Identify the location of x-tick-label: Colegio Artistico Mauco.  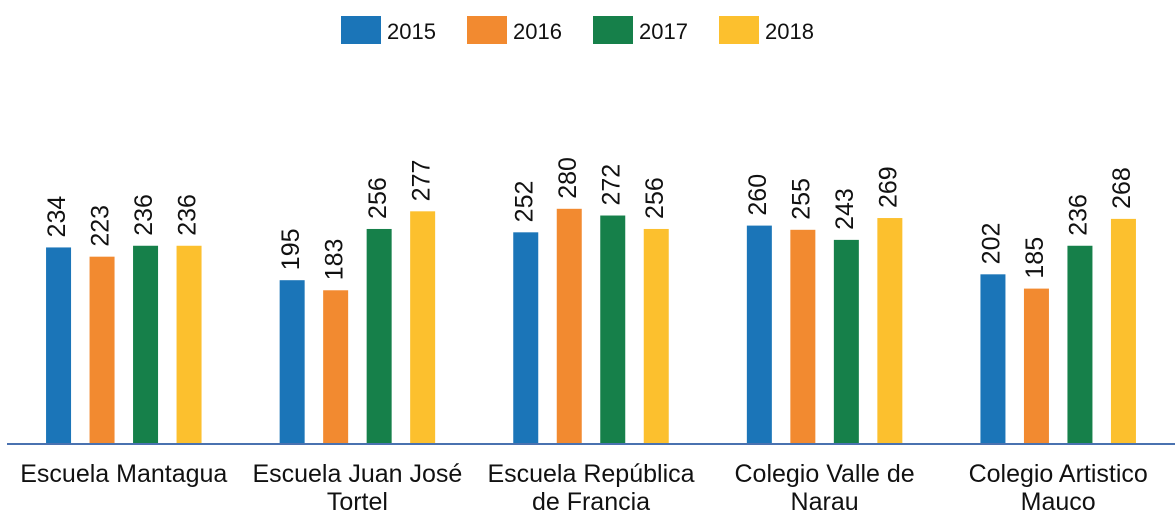
(1058, 488).